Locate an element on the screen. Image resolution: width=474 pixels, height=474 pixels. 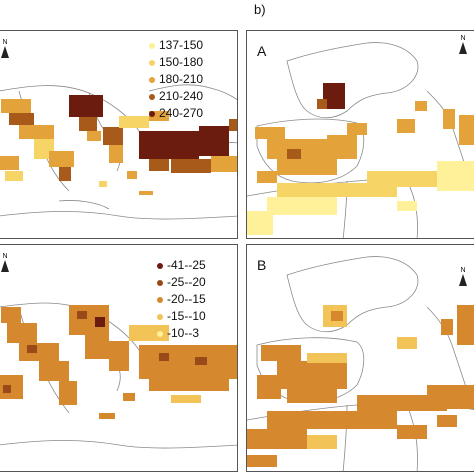
raster-cells-bottom-left is located at coordinates (118, 362).